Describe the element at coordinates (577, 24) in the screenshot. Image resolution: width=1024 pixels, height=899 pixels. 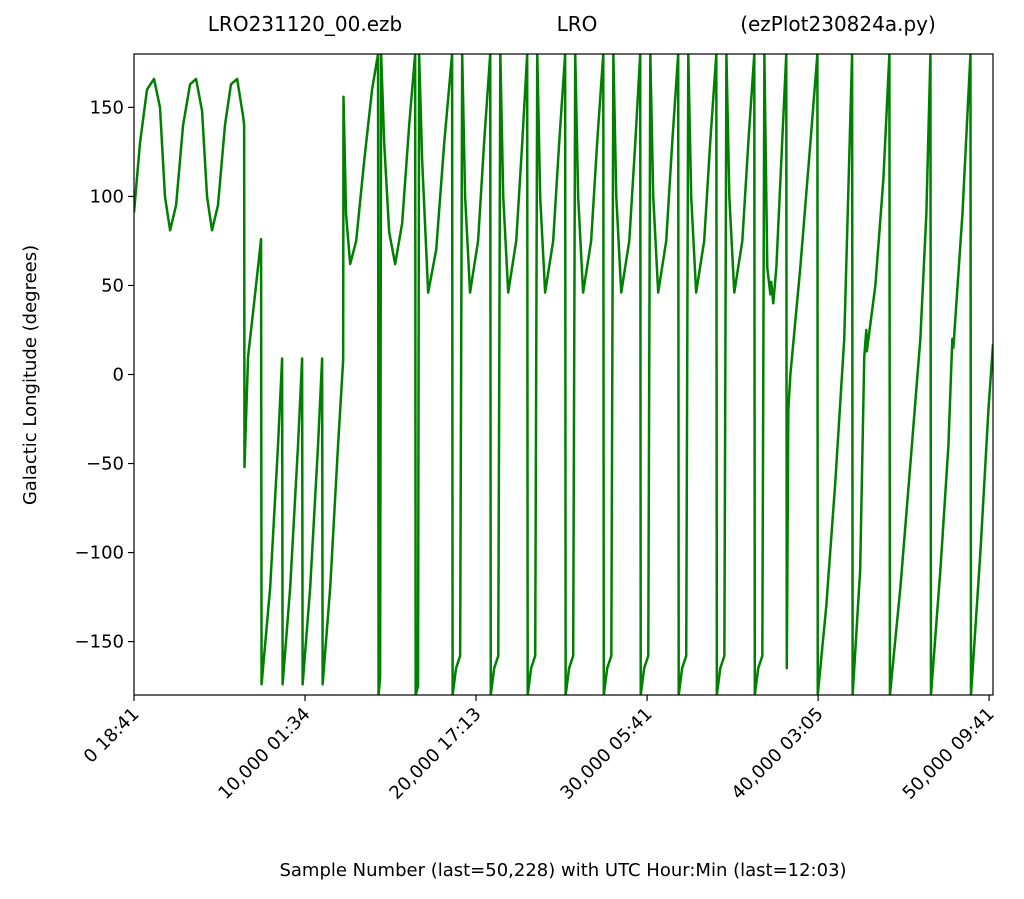
I see `title-center: LRO` at that location.